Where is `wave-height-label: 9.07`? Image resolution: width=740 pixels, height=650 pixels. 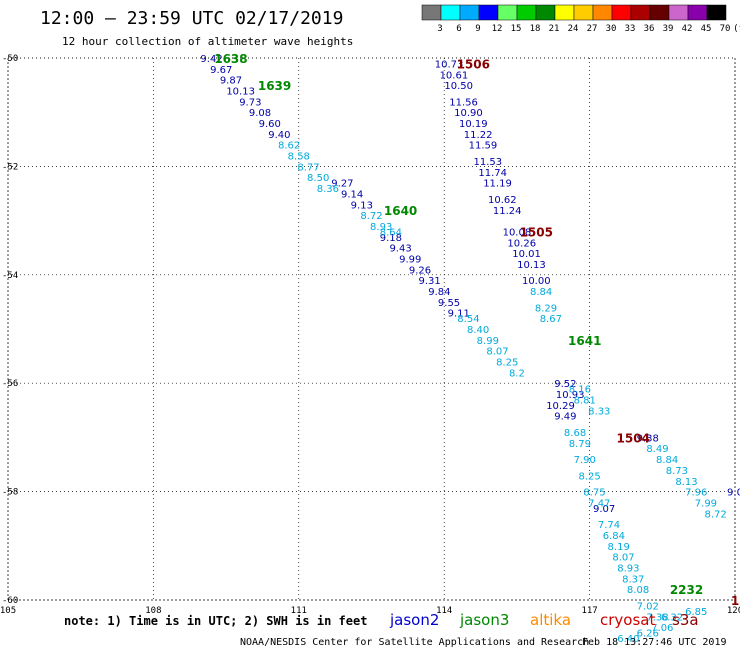
wave-height-label: 9.07 is located at coordinates (604, 509).